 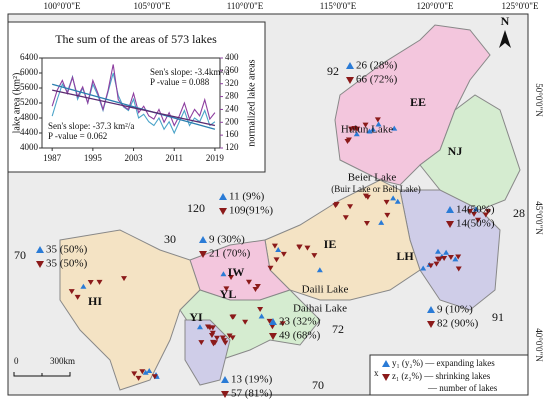 What do you see at coordinates (174, 158) in the screenshot?
I see `x-tick-label: 2011` at bounding box center [174, 158].